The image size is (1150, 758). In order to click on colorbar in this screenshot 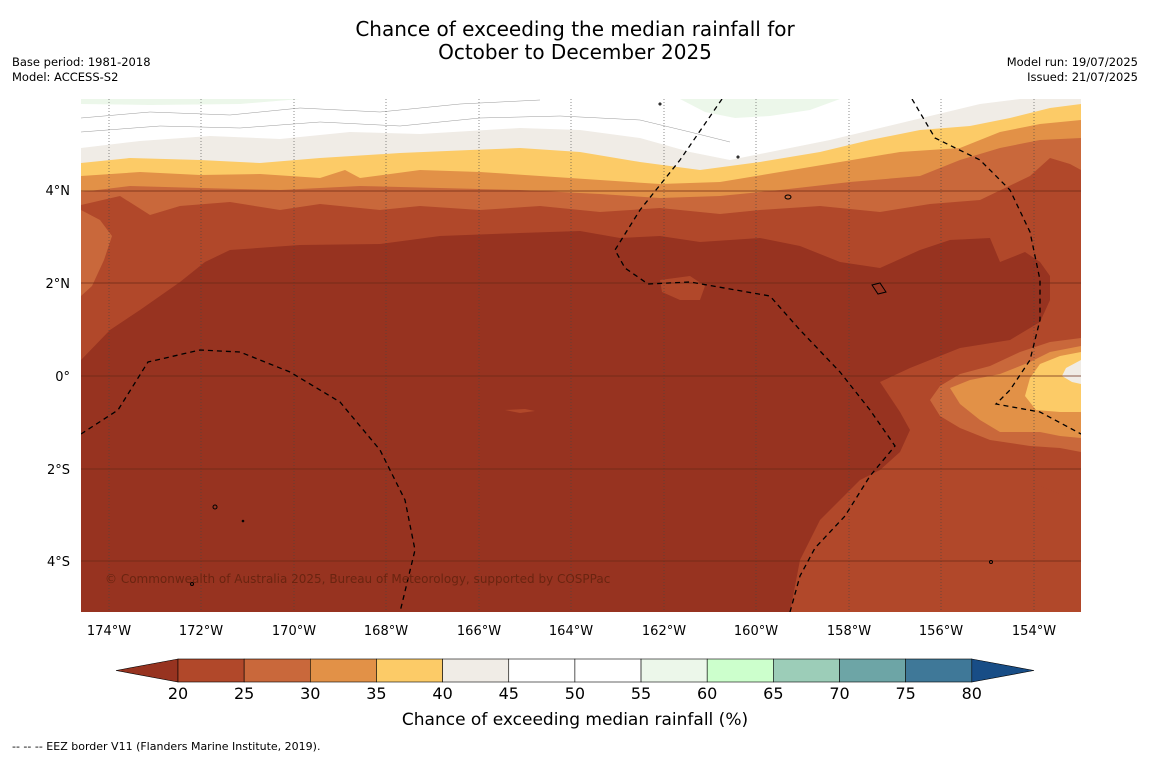, I will do `click(575, 670)`.